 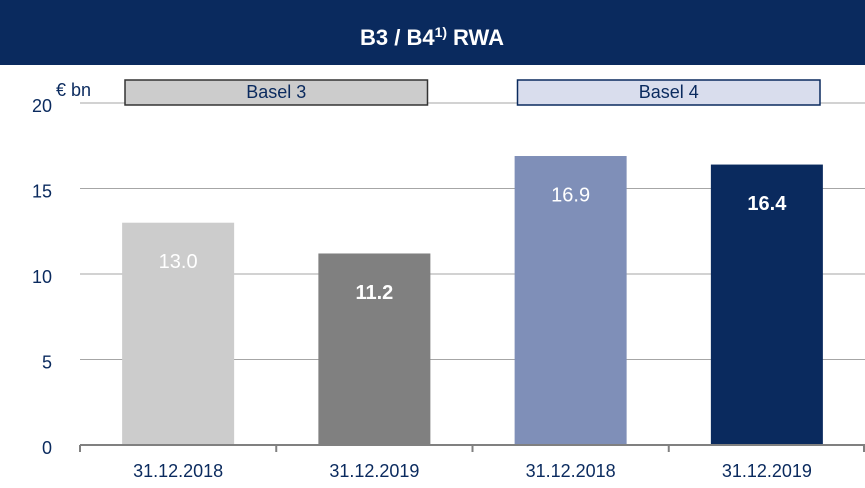 What do you see at coordinates (178, 262) in the screenshot?
I see `value-label: 13.0` at bounding box center [178, 262].